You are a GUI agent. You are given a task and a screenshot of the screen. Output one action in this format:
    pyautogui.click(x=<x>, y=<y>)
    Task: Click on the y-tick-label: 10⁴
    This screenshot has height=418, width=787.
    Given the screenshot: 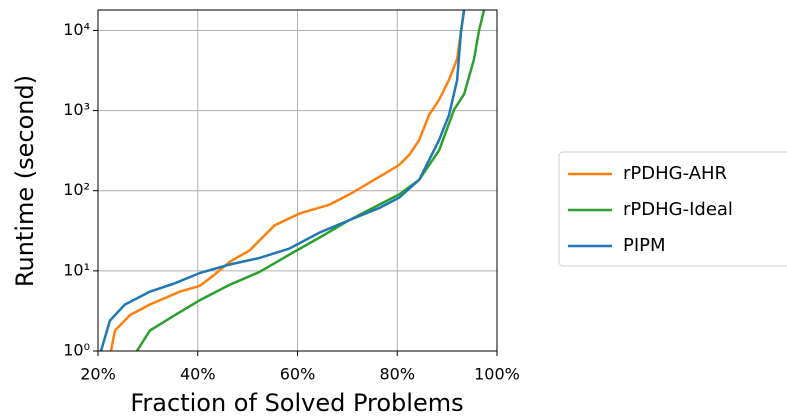 What is the action you would take?
    pyautogui.click(x=76, y=29)
    